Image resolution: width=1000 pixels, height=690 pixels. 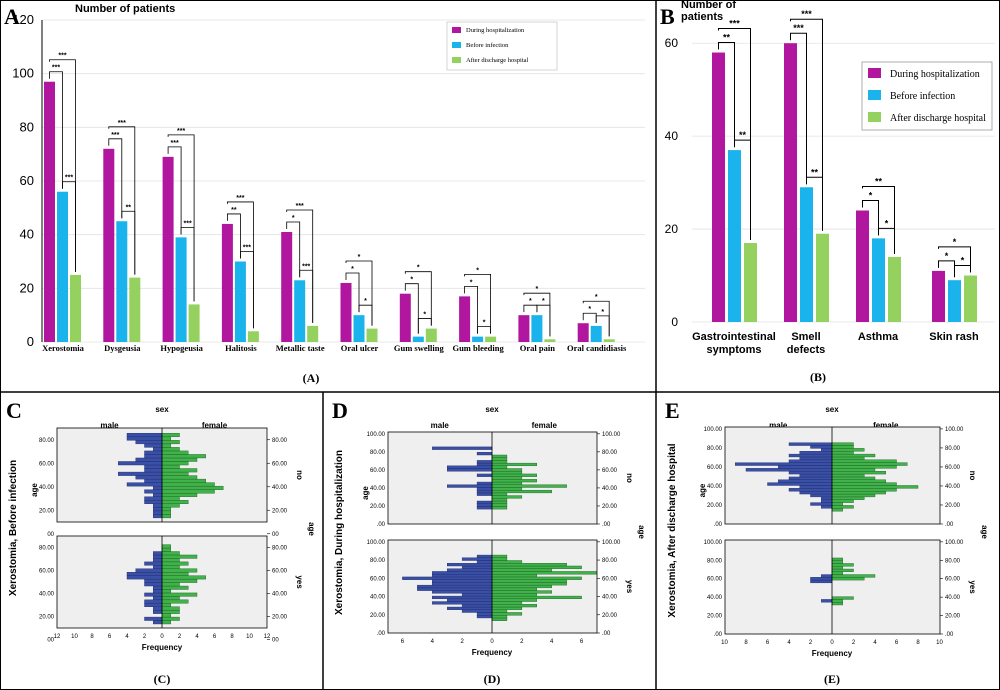 What do you see at coordinates (497, 60) in the screenshot?
I see `legend-label-after: After discharge hospital` at bounding box center [497, 60].